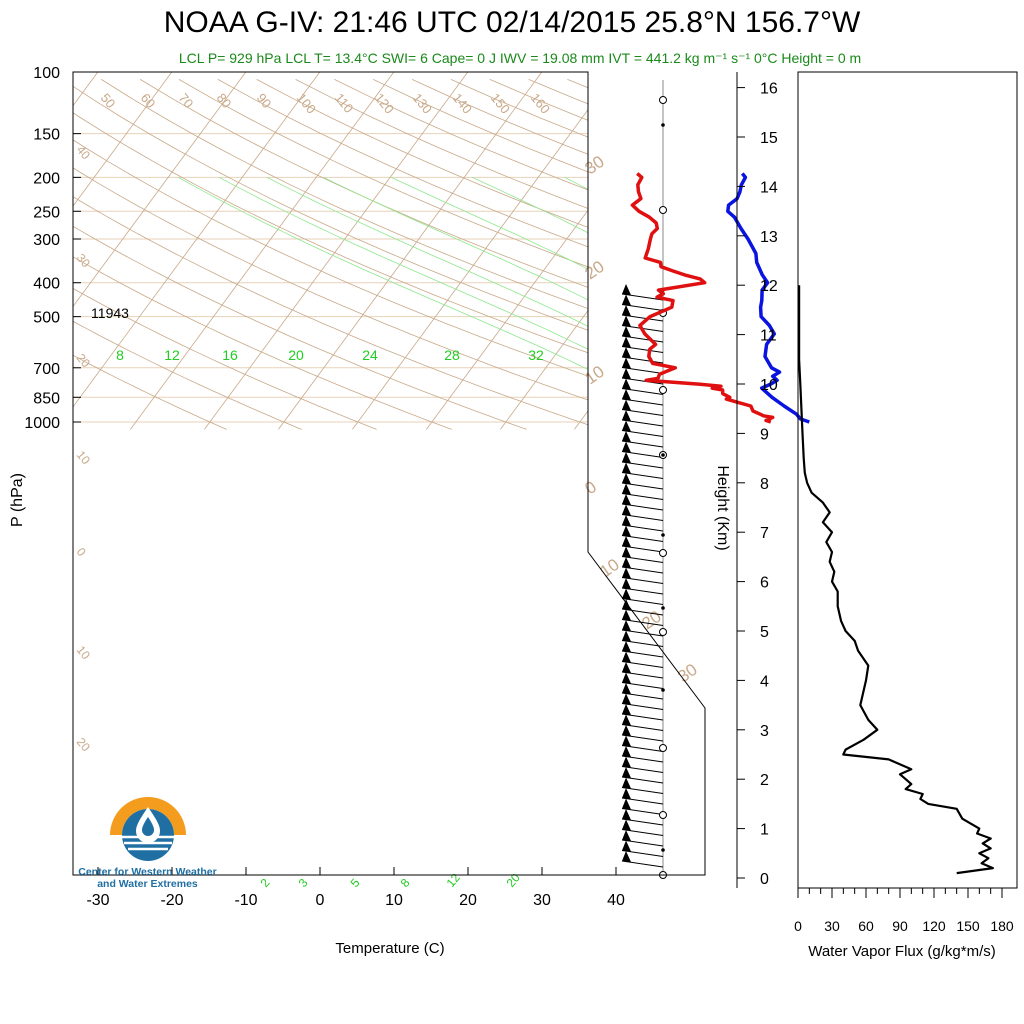  I want to click on height-tick-label: 4, so click(764, 681).